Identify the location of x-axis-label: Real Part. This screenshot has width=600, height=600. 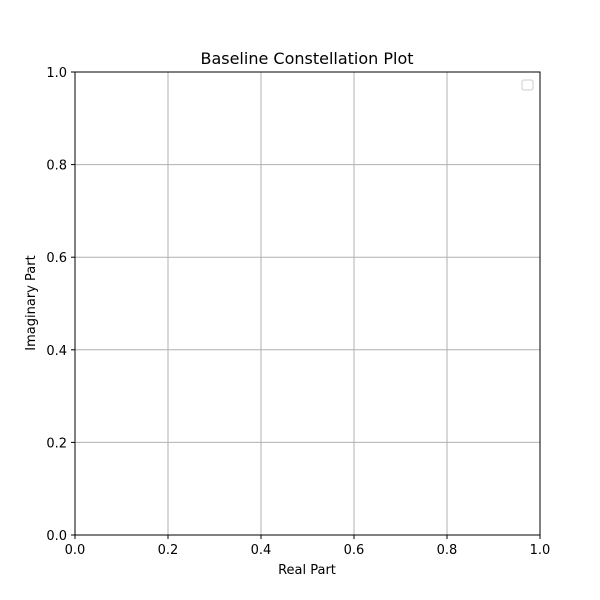
(307, 570).